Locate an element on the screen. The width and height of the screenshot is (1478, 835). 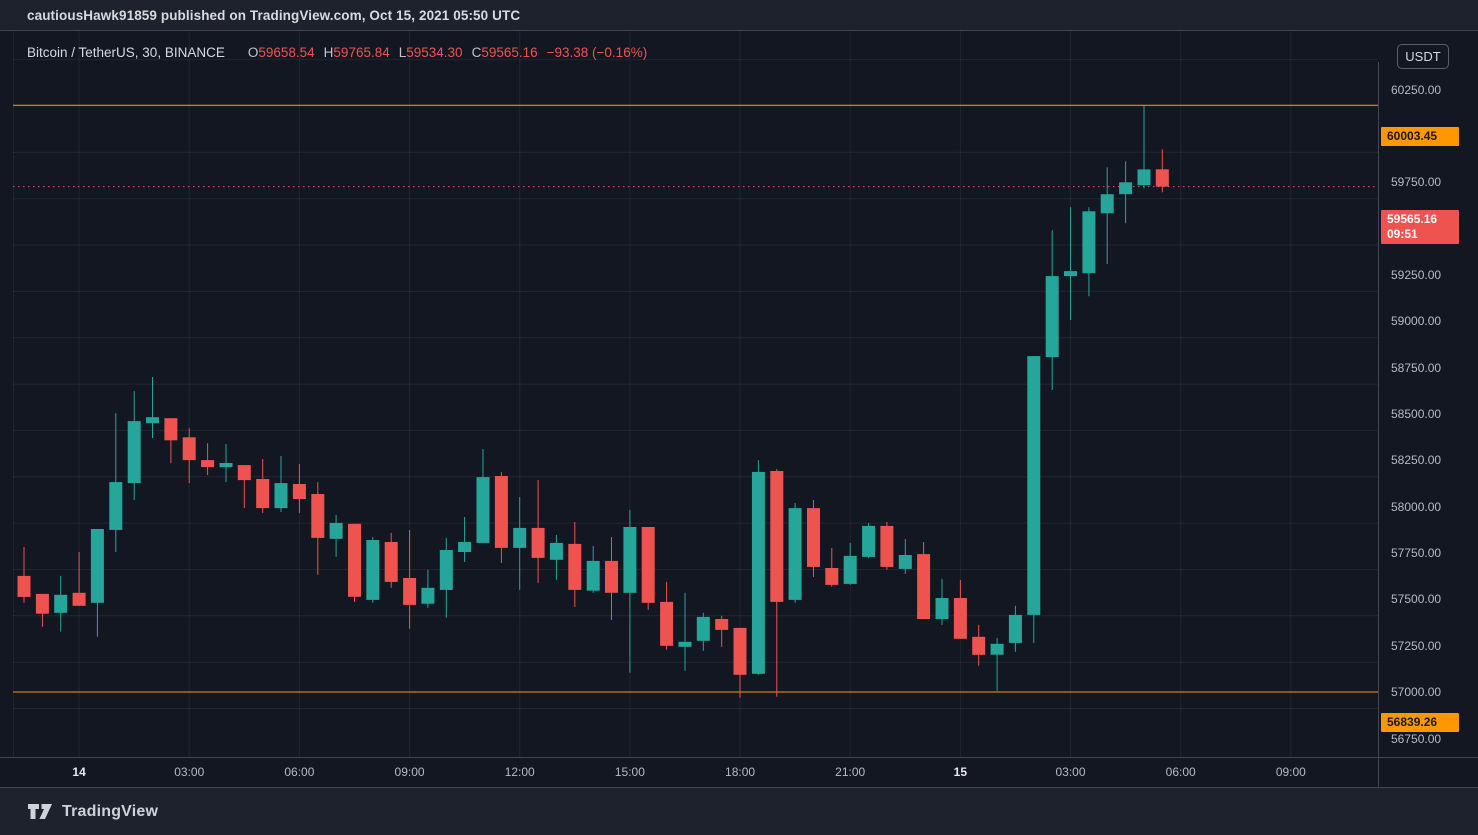
price-axis-label: 57250.00 is located at coordinates (1416, 645).